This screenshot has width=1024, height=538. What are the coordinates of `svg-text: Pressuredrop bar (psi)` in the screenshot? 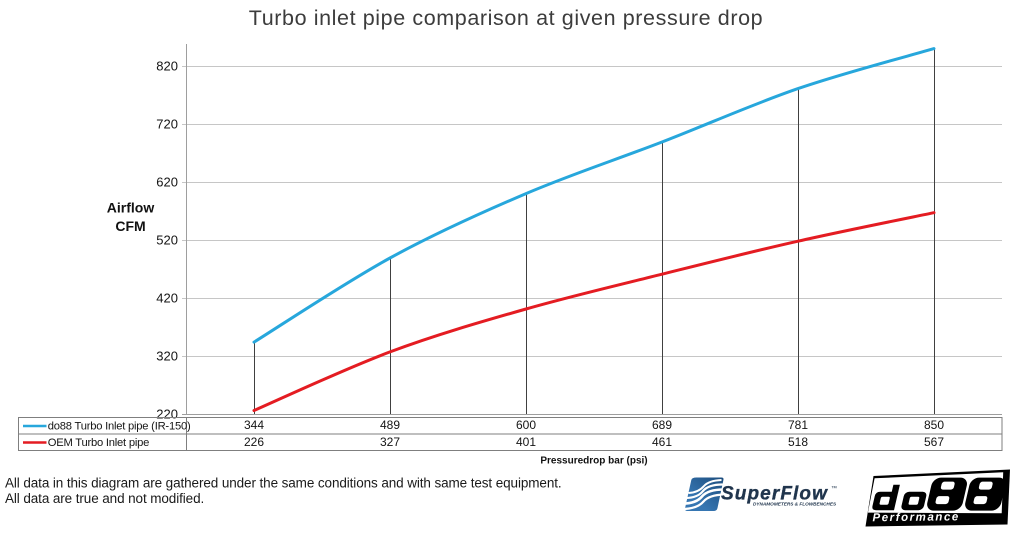 It's located at (593, 461).